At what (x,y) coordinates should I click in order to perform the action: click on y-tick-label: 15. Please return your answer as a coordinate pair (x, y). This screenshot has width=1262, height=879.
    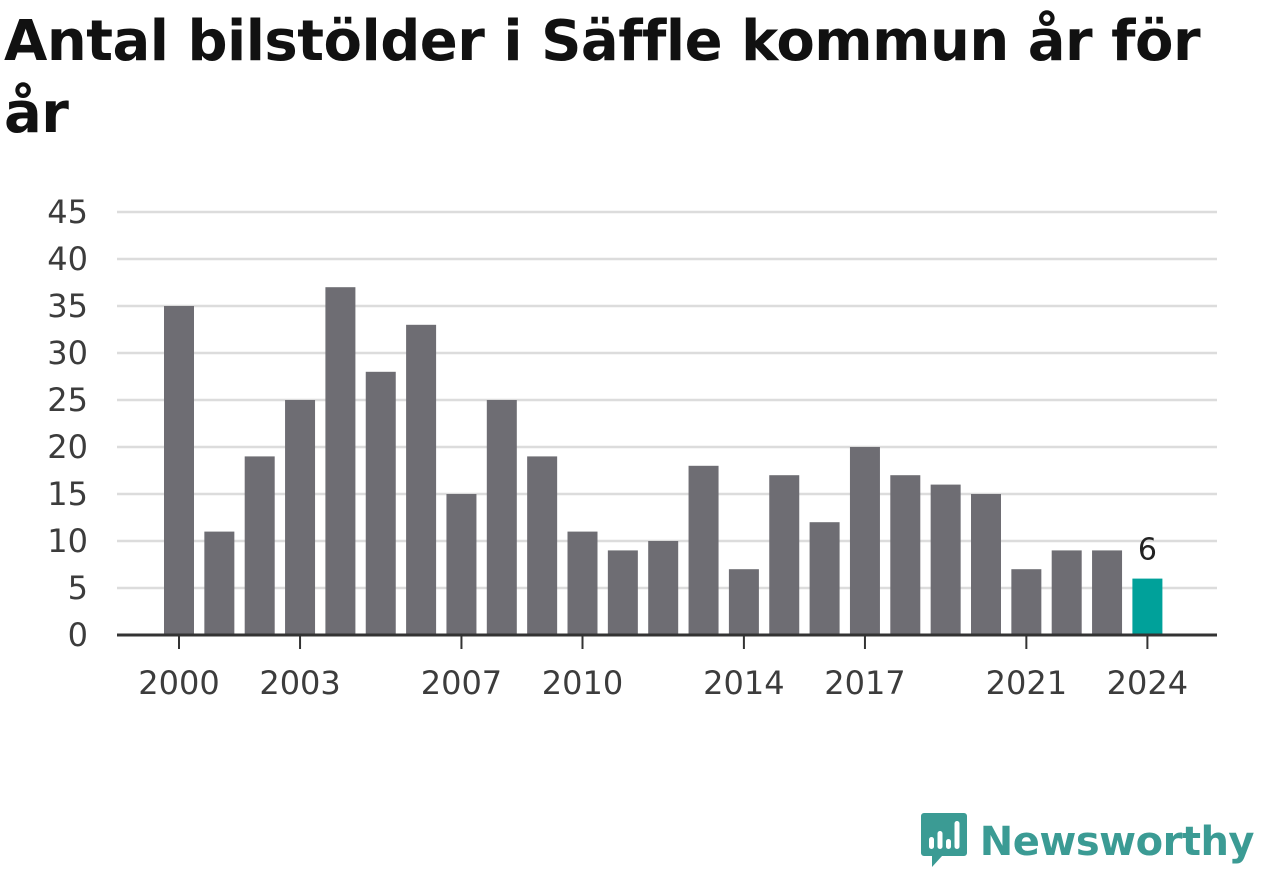
    Looking at the image, I should click on (67, 494).